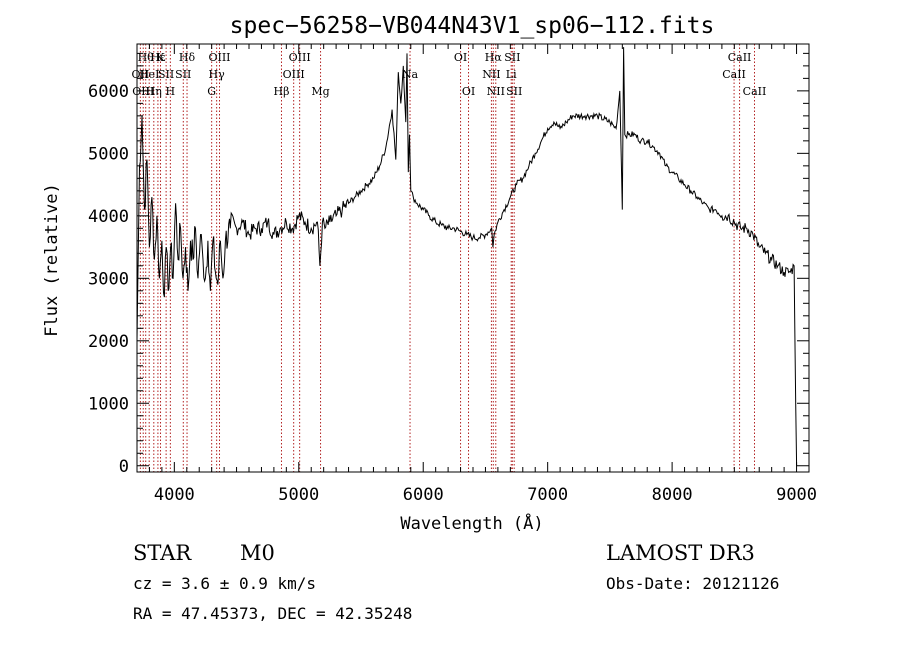 The height and width of the screenshot is (649, 900). I want to click on line-label-6: K, so click(160, 57).